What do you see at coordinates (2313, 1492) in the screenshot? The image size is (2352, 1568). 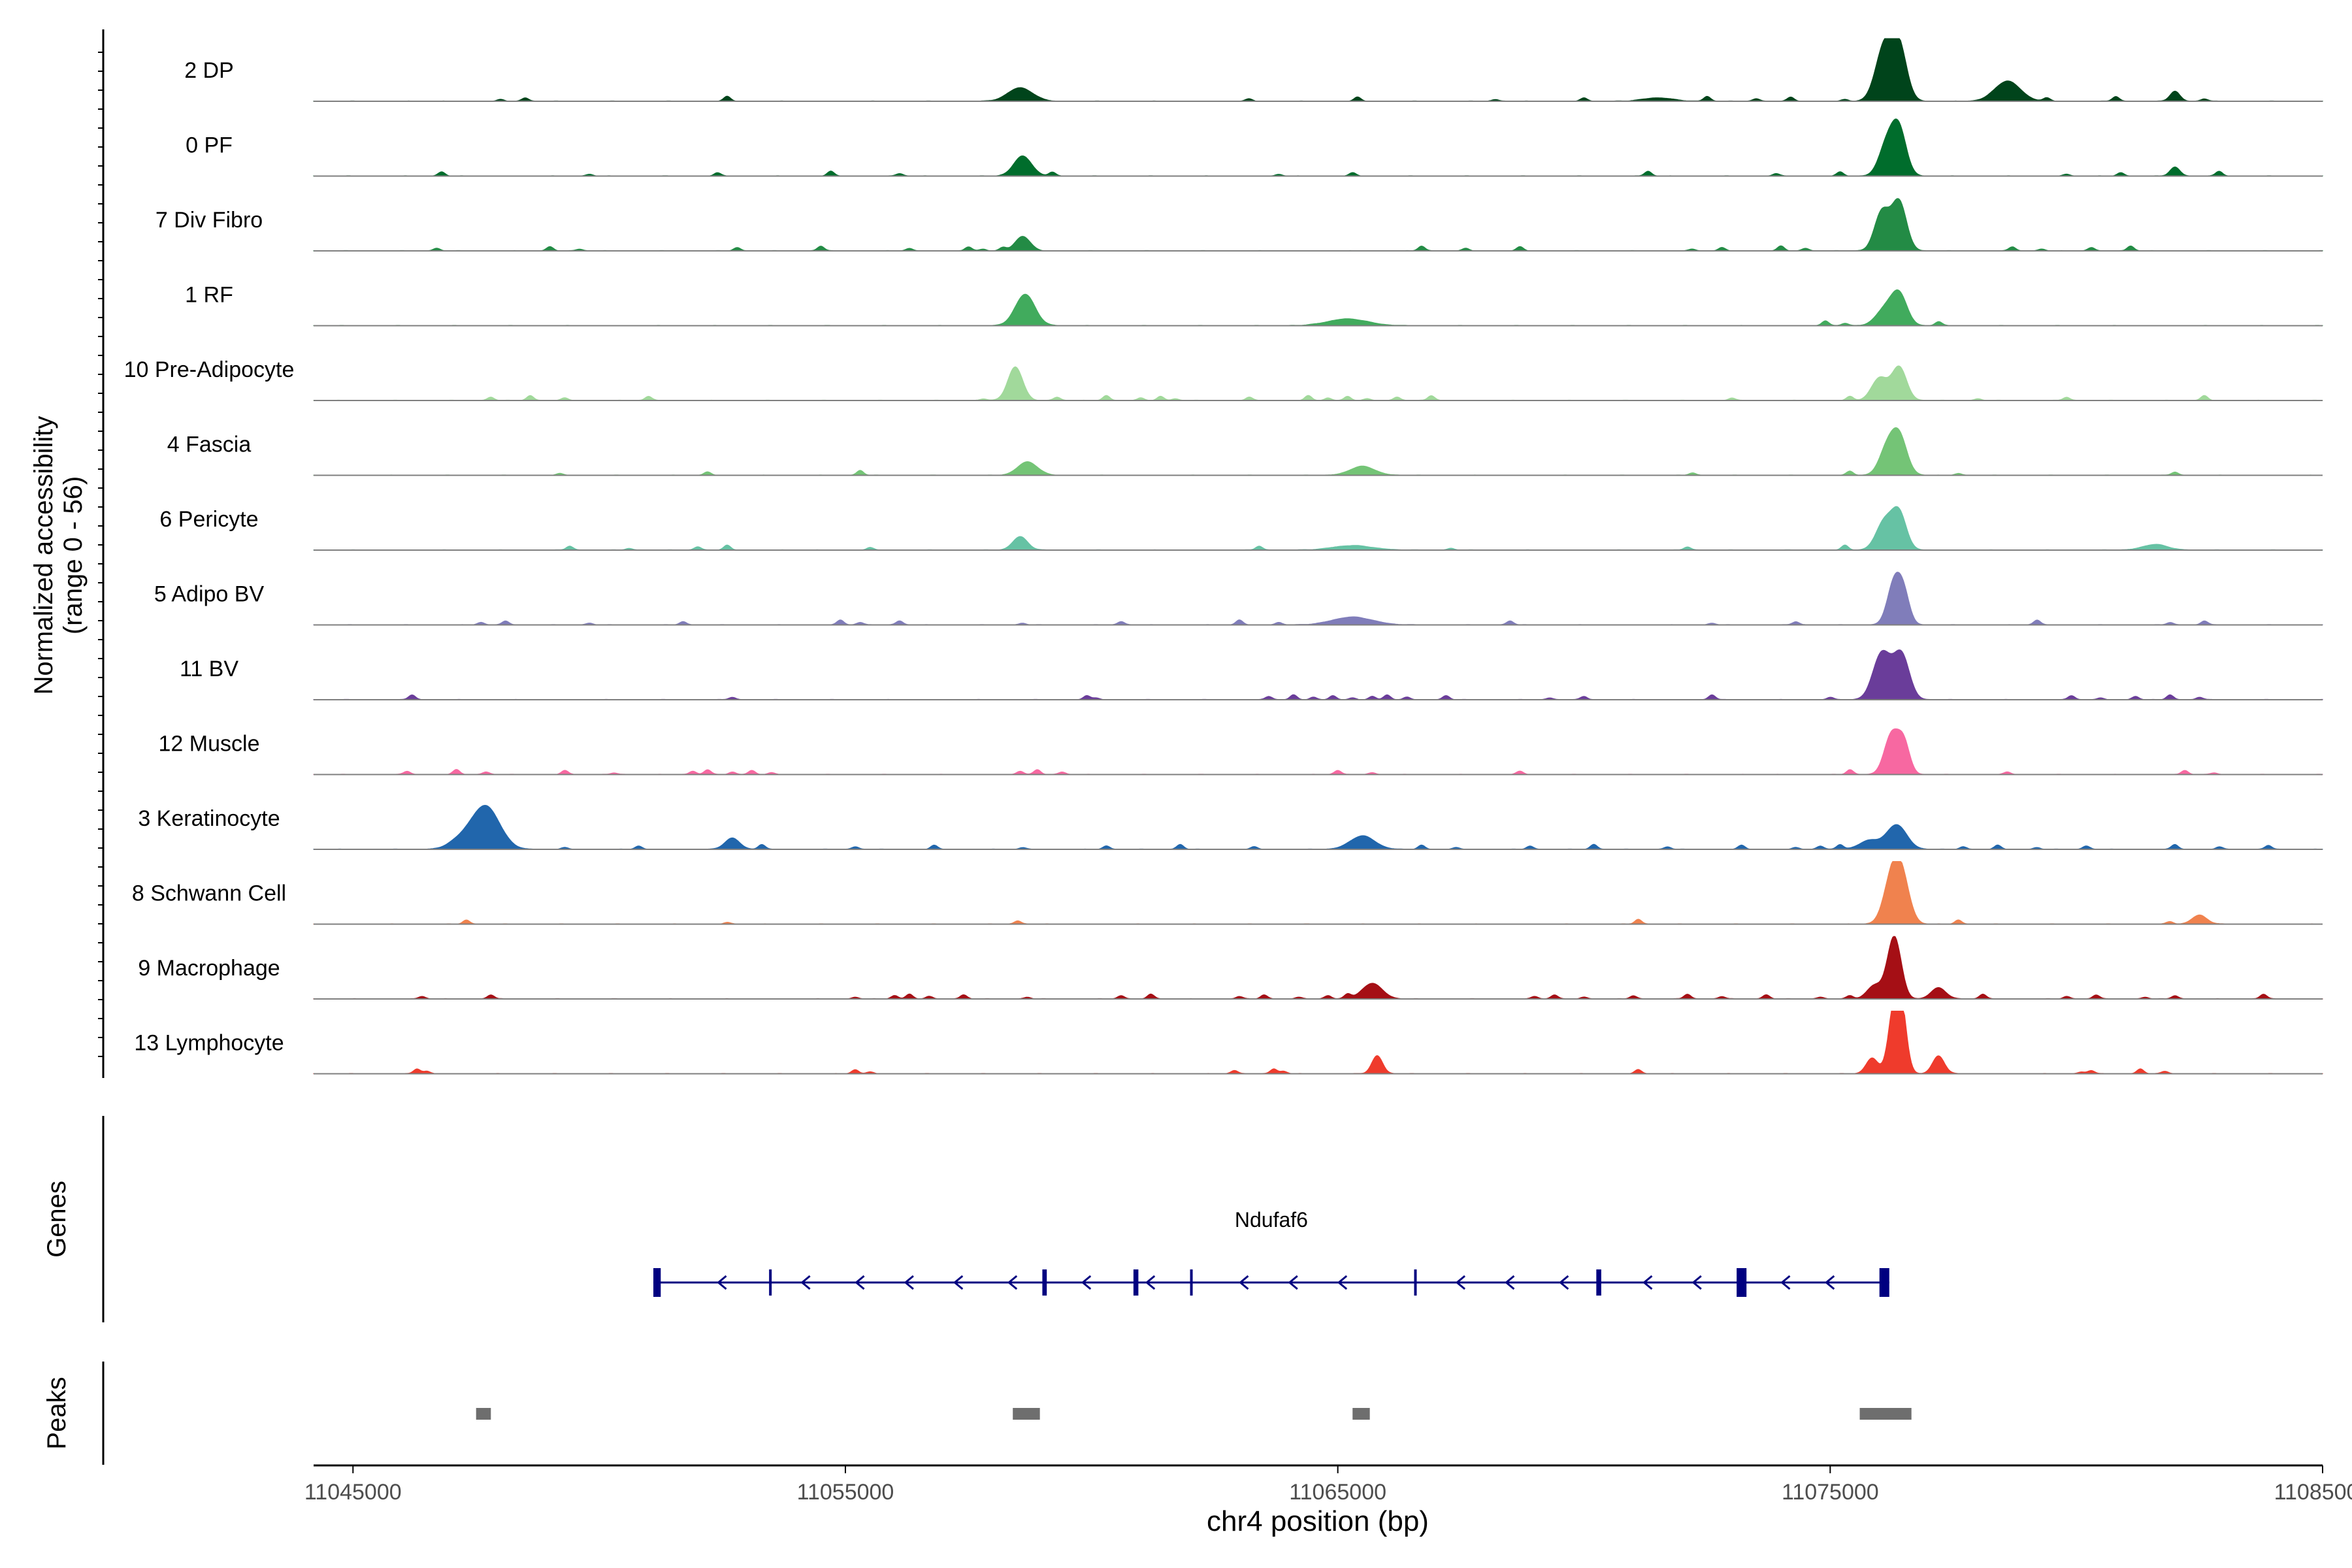 I see `x-tick-label: 11085000` at bounding box center [2313, 1492].